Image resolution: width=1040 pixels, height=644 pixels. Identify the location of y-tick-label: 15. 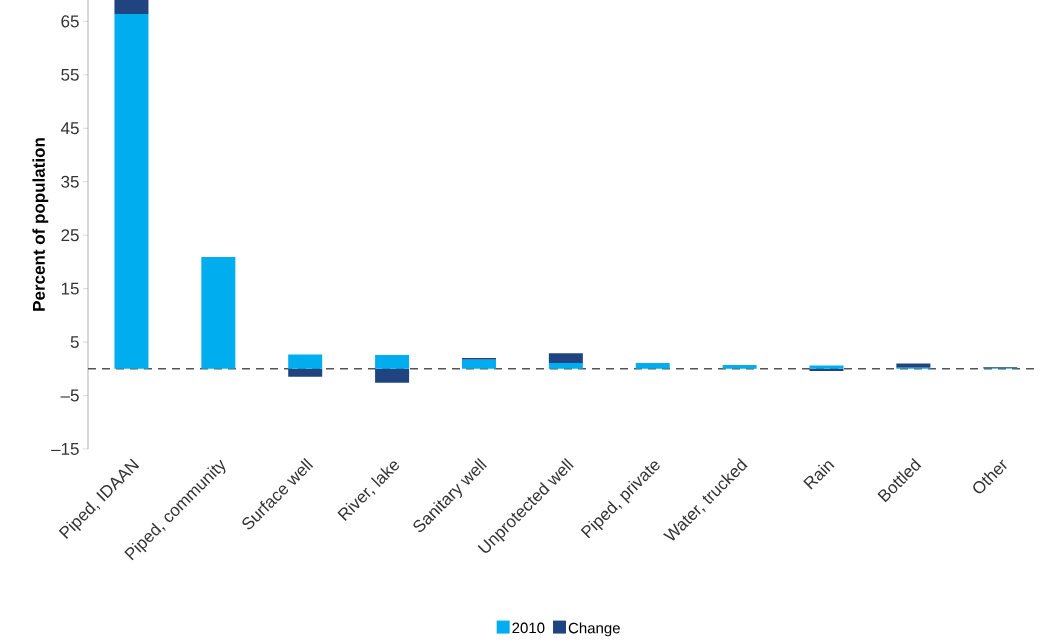
(70, 288).